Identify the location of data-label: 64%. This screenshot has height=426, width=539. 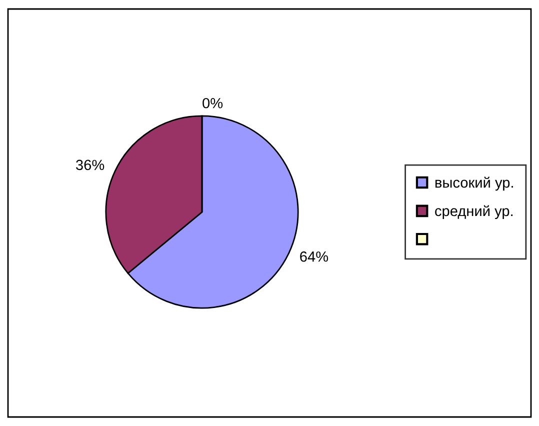
(314, 256).